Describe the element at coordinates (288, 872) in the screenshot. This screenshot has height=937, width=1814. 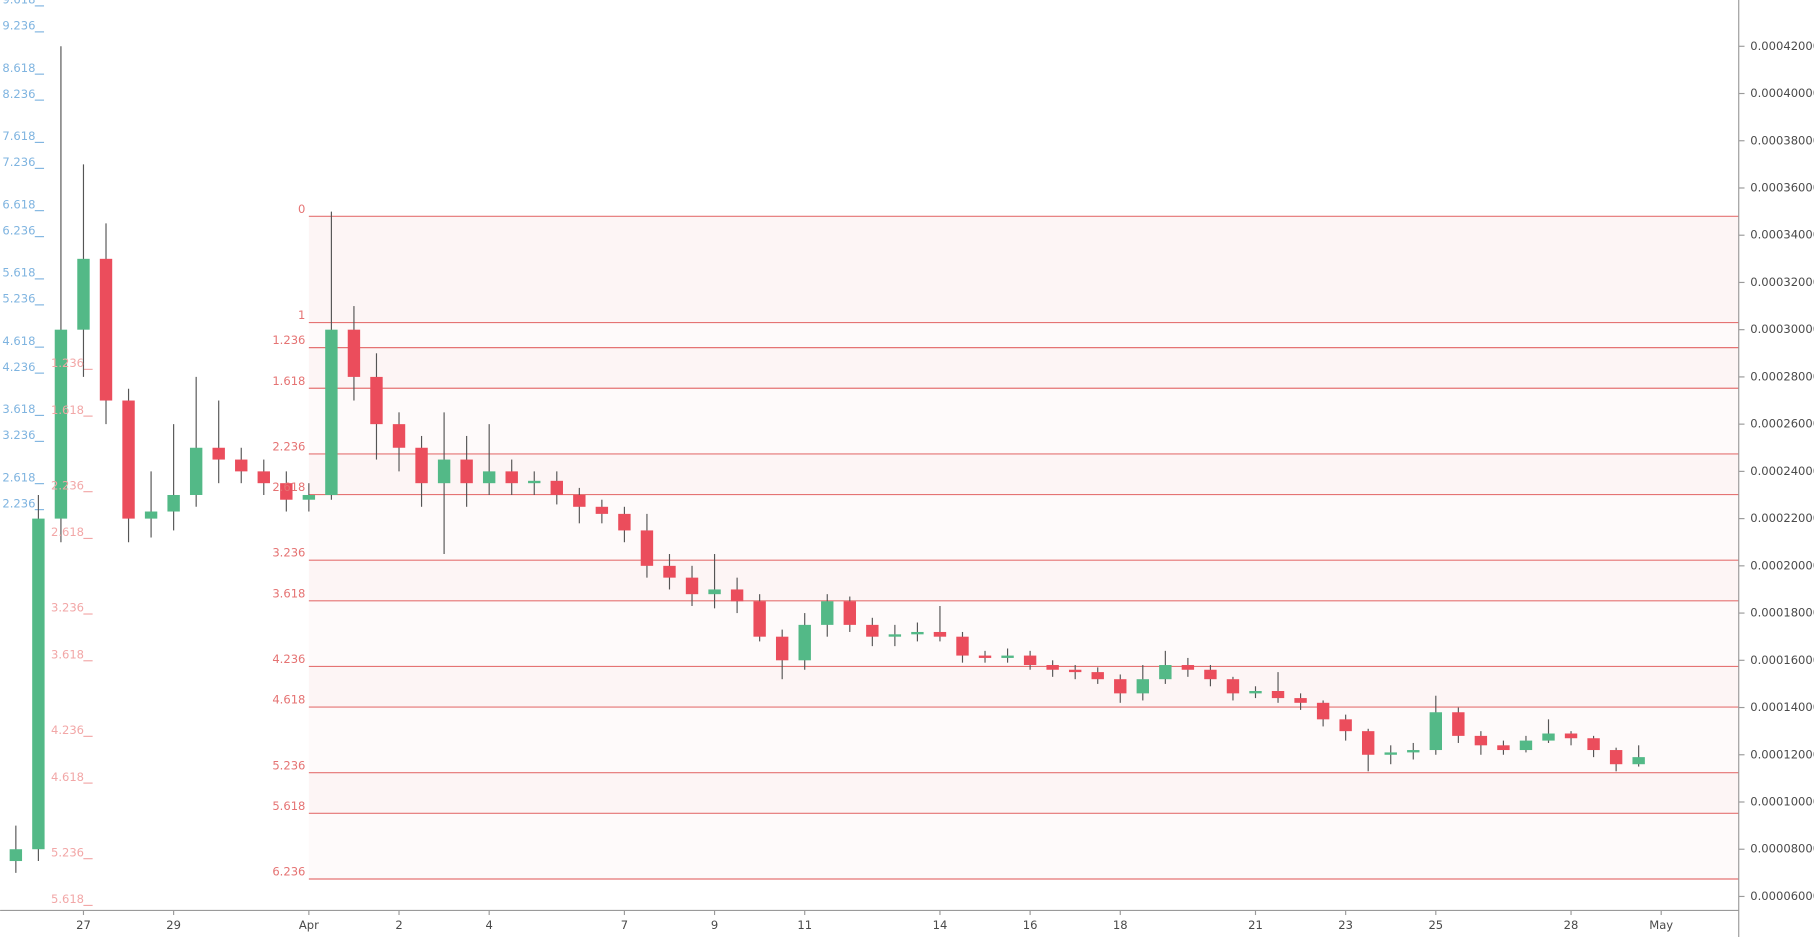
I see `fib-level-label: 6.236` at that location.